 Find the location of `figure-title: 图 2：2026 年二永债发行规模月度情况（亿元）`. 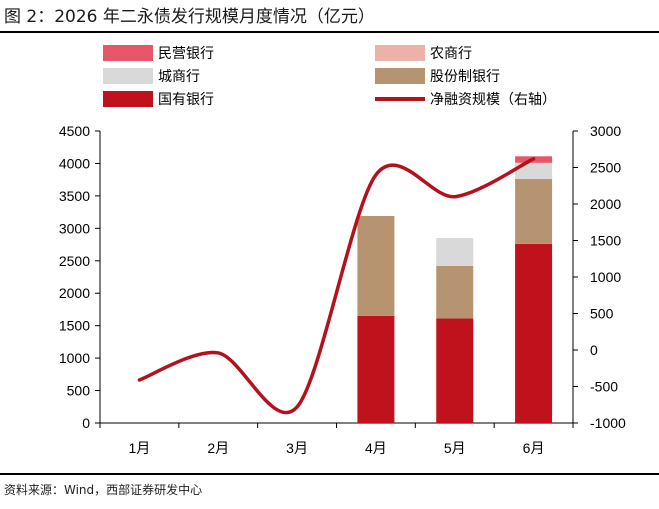

figure-title: 图 2：2026 年二永债发行规模月度情况（亿元） is located at coordinates (189, 17).